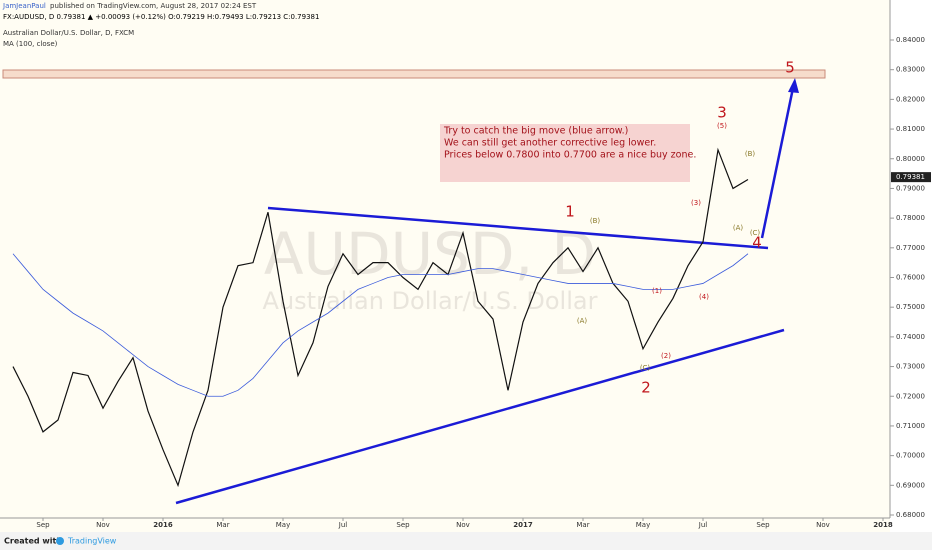 This screenshot has height=550, width=932. I want to click on trendline, so click(518, 228).